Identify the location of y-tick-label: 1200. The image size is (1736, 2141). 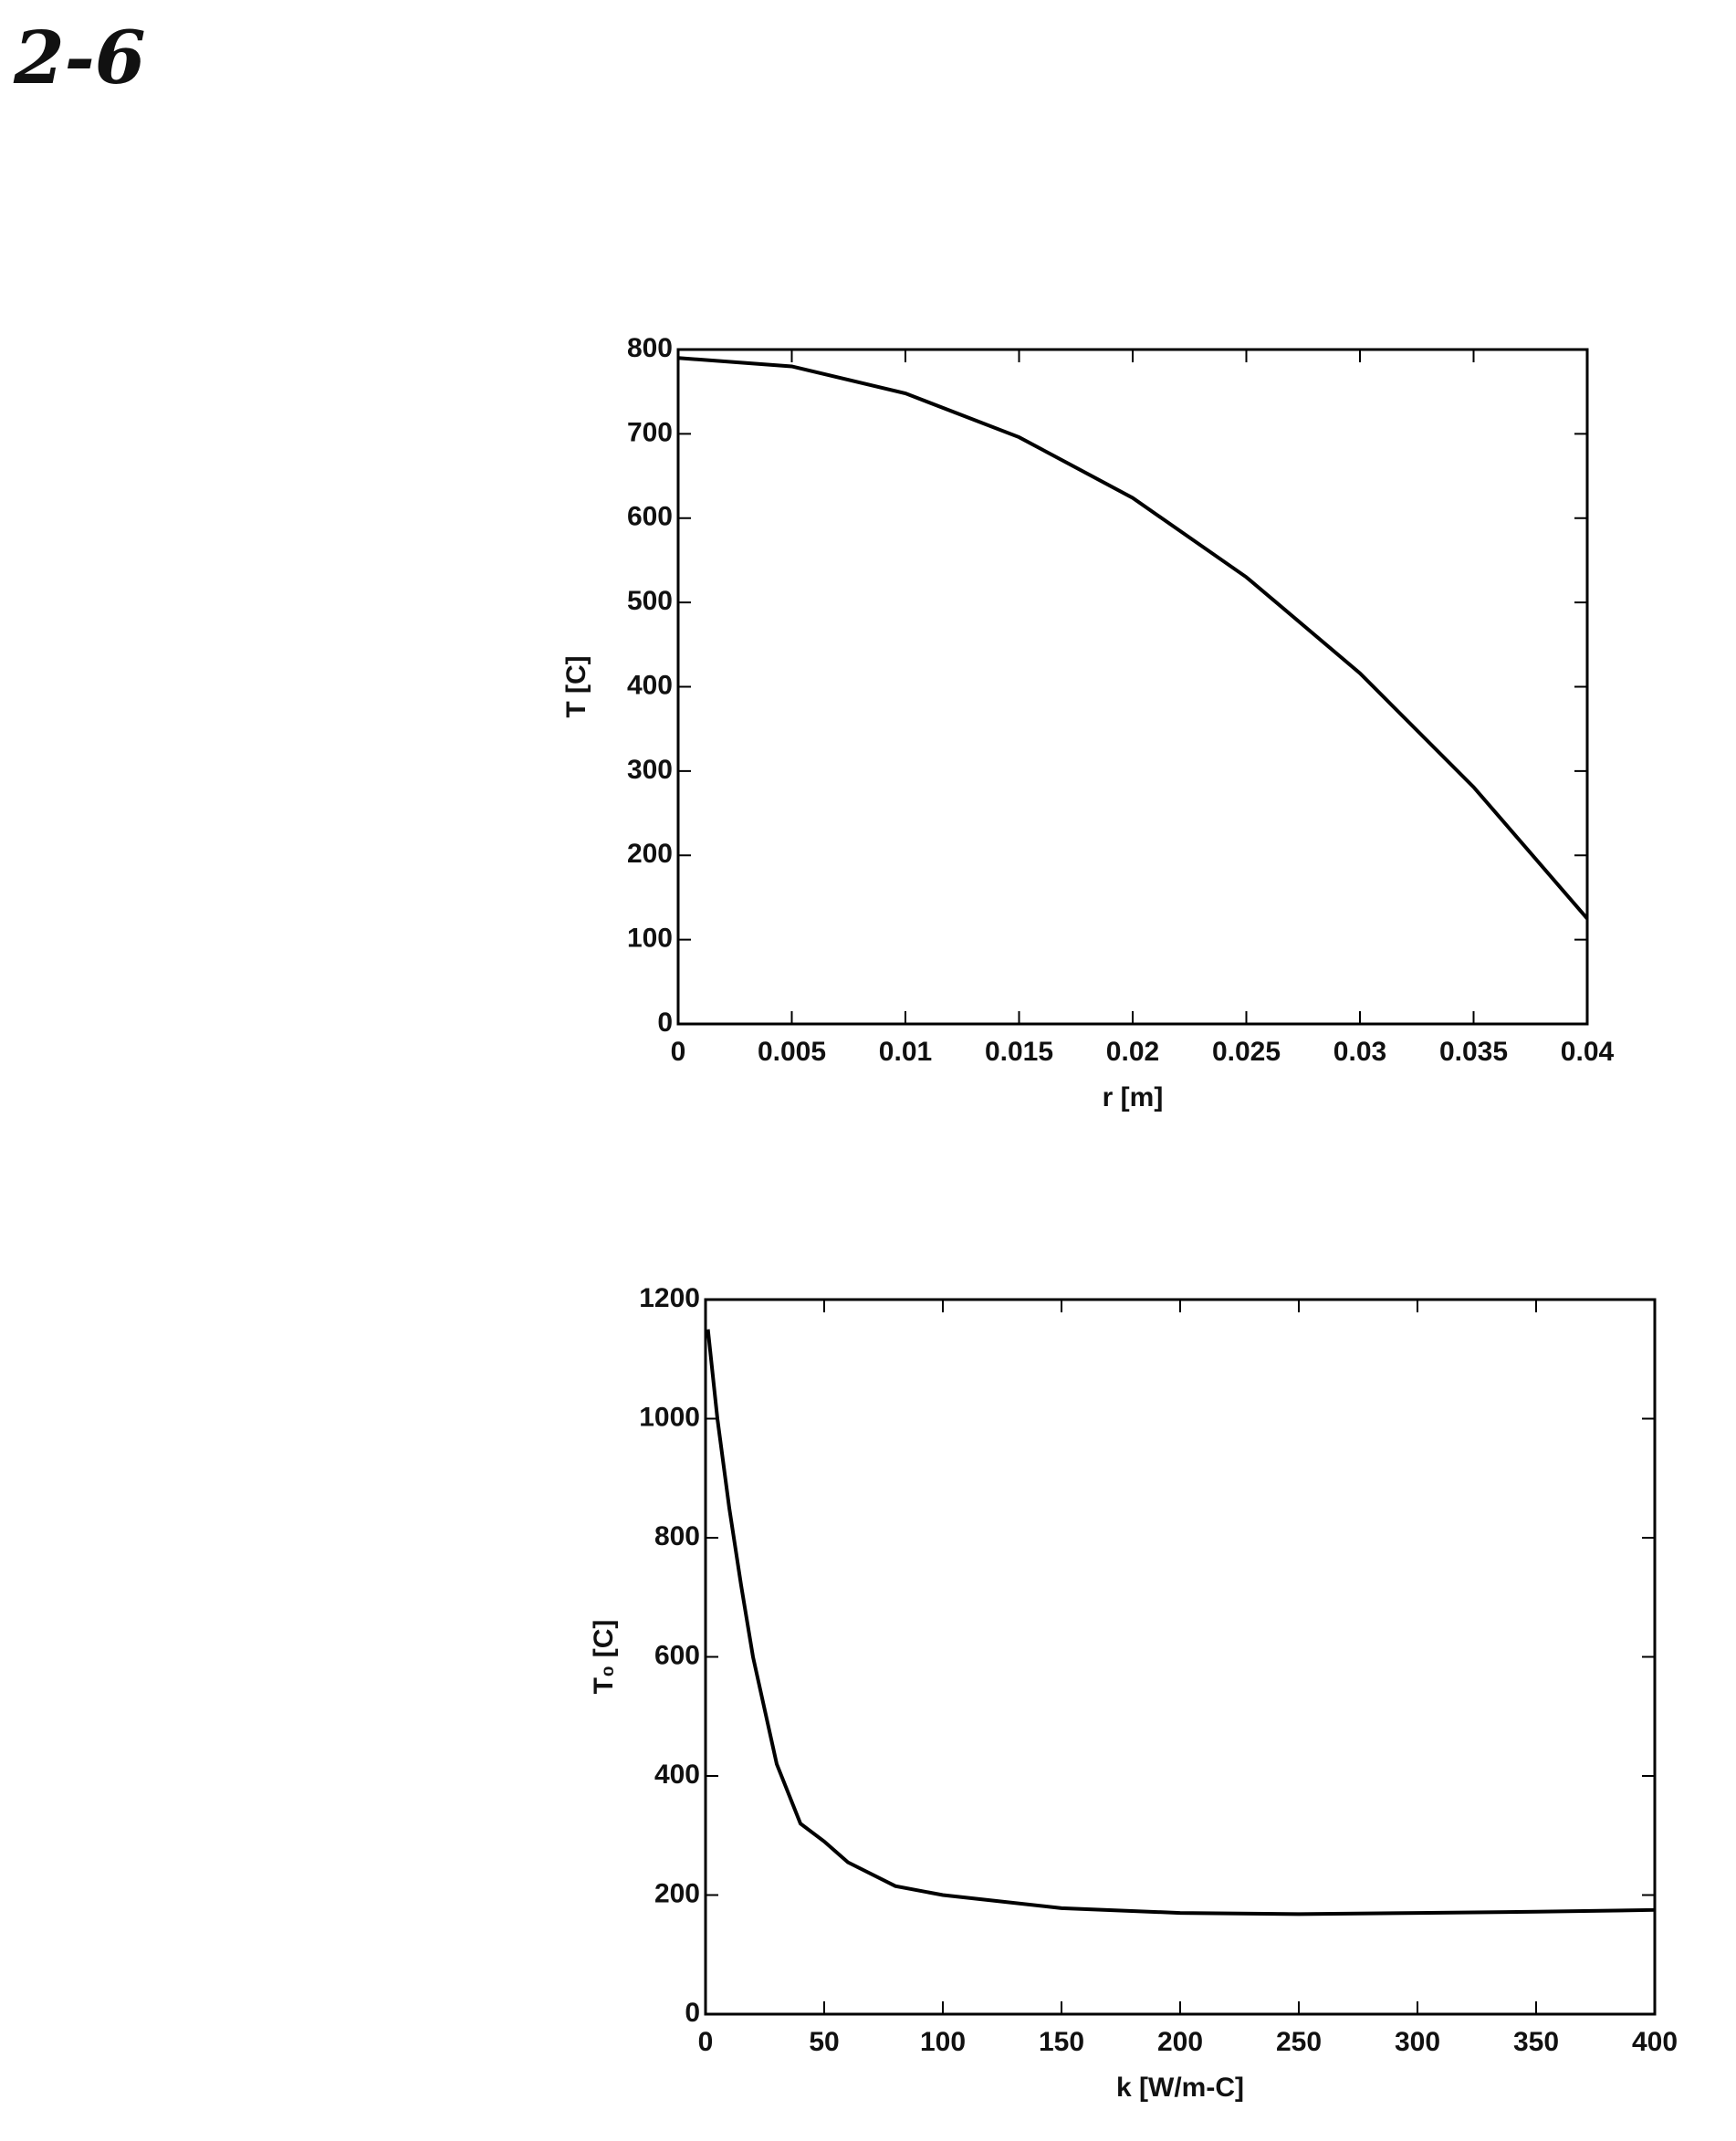
(669, 1298).